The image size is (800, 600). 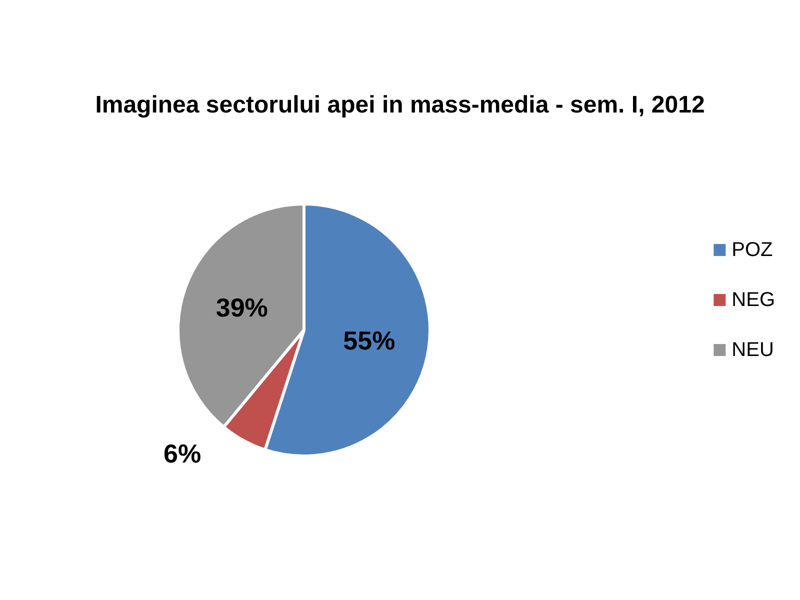 I want to click on legend-label: POZ, so click(x=752, y=250).